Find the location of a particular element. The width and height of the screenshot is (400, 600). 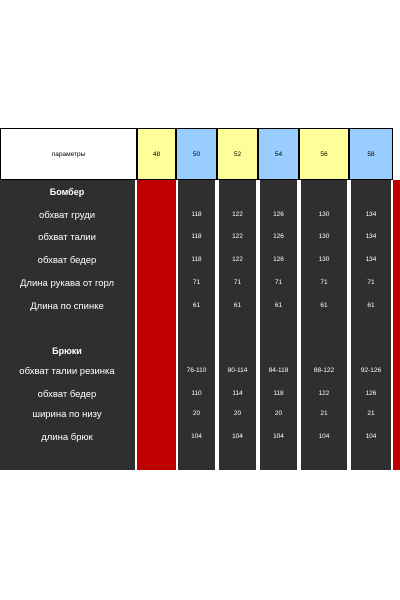

header-param-label: параметры is located at coordinates (68, 154).